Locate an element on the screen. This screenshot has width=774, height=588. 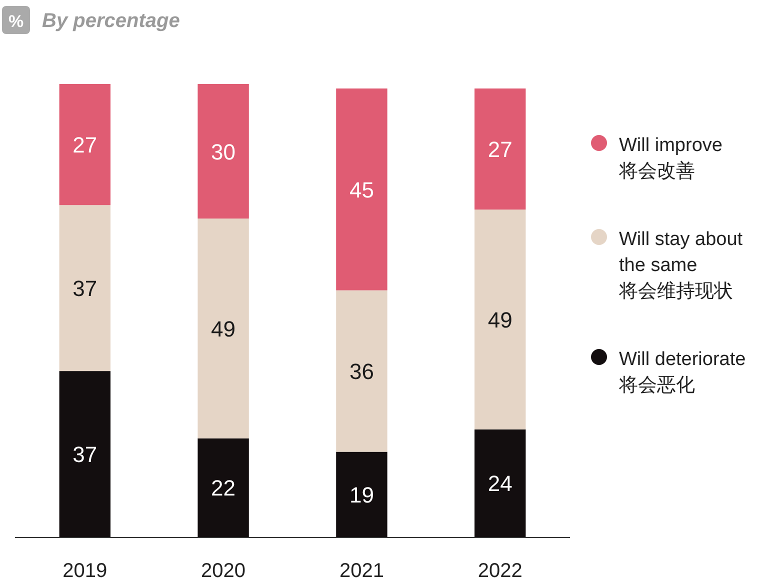
x-tick-label: 2019 is located at coordinates (85, 571).